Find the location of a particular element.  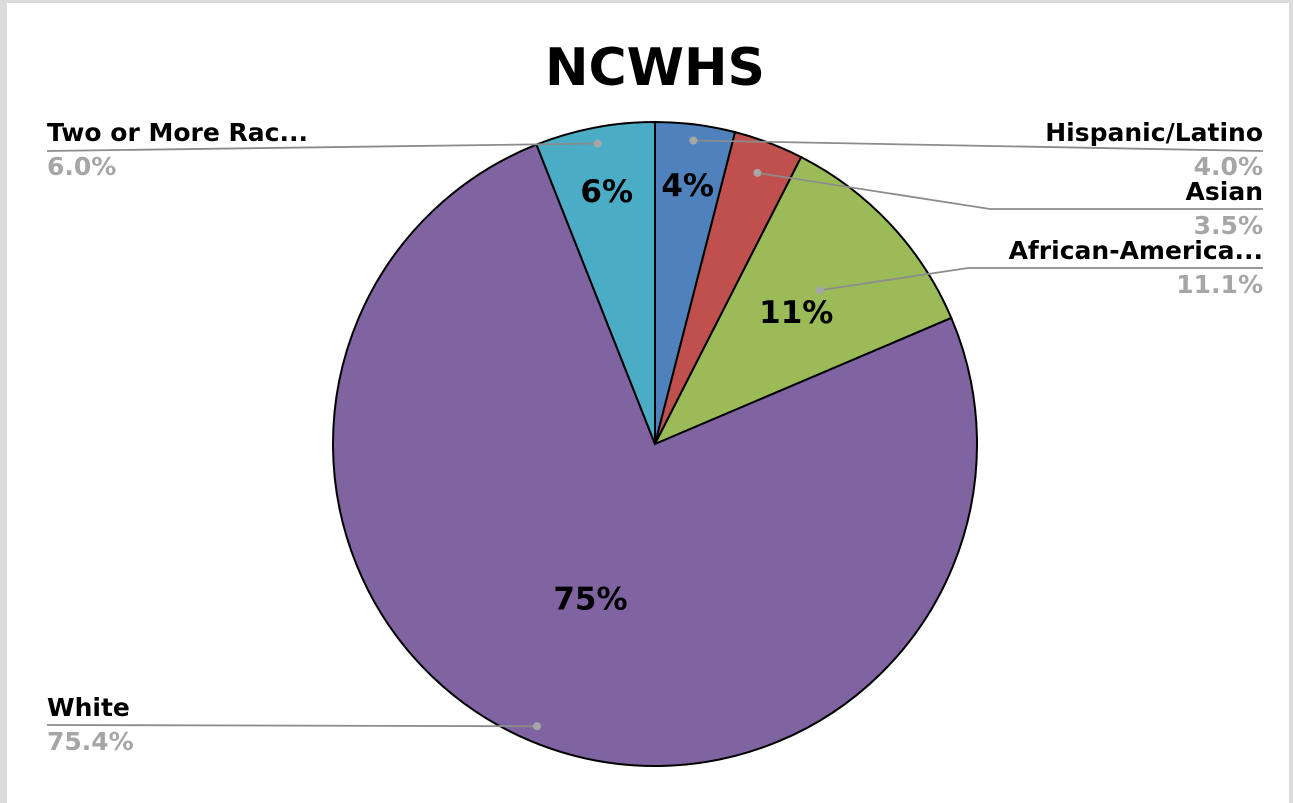

value-label-two-or-more-rac: 6.0% is located at coordinates (81, 166).